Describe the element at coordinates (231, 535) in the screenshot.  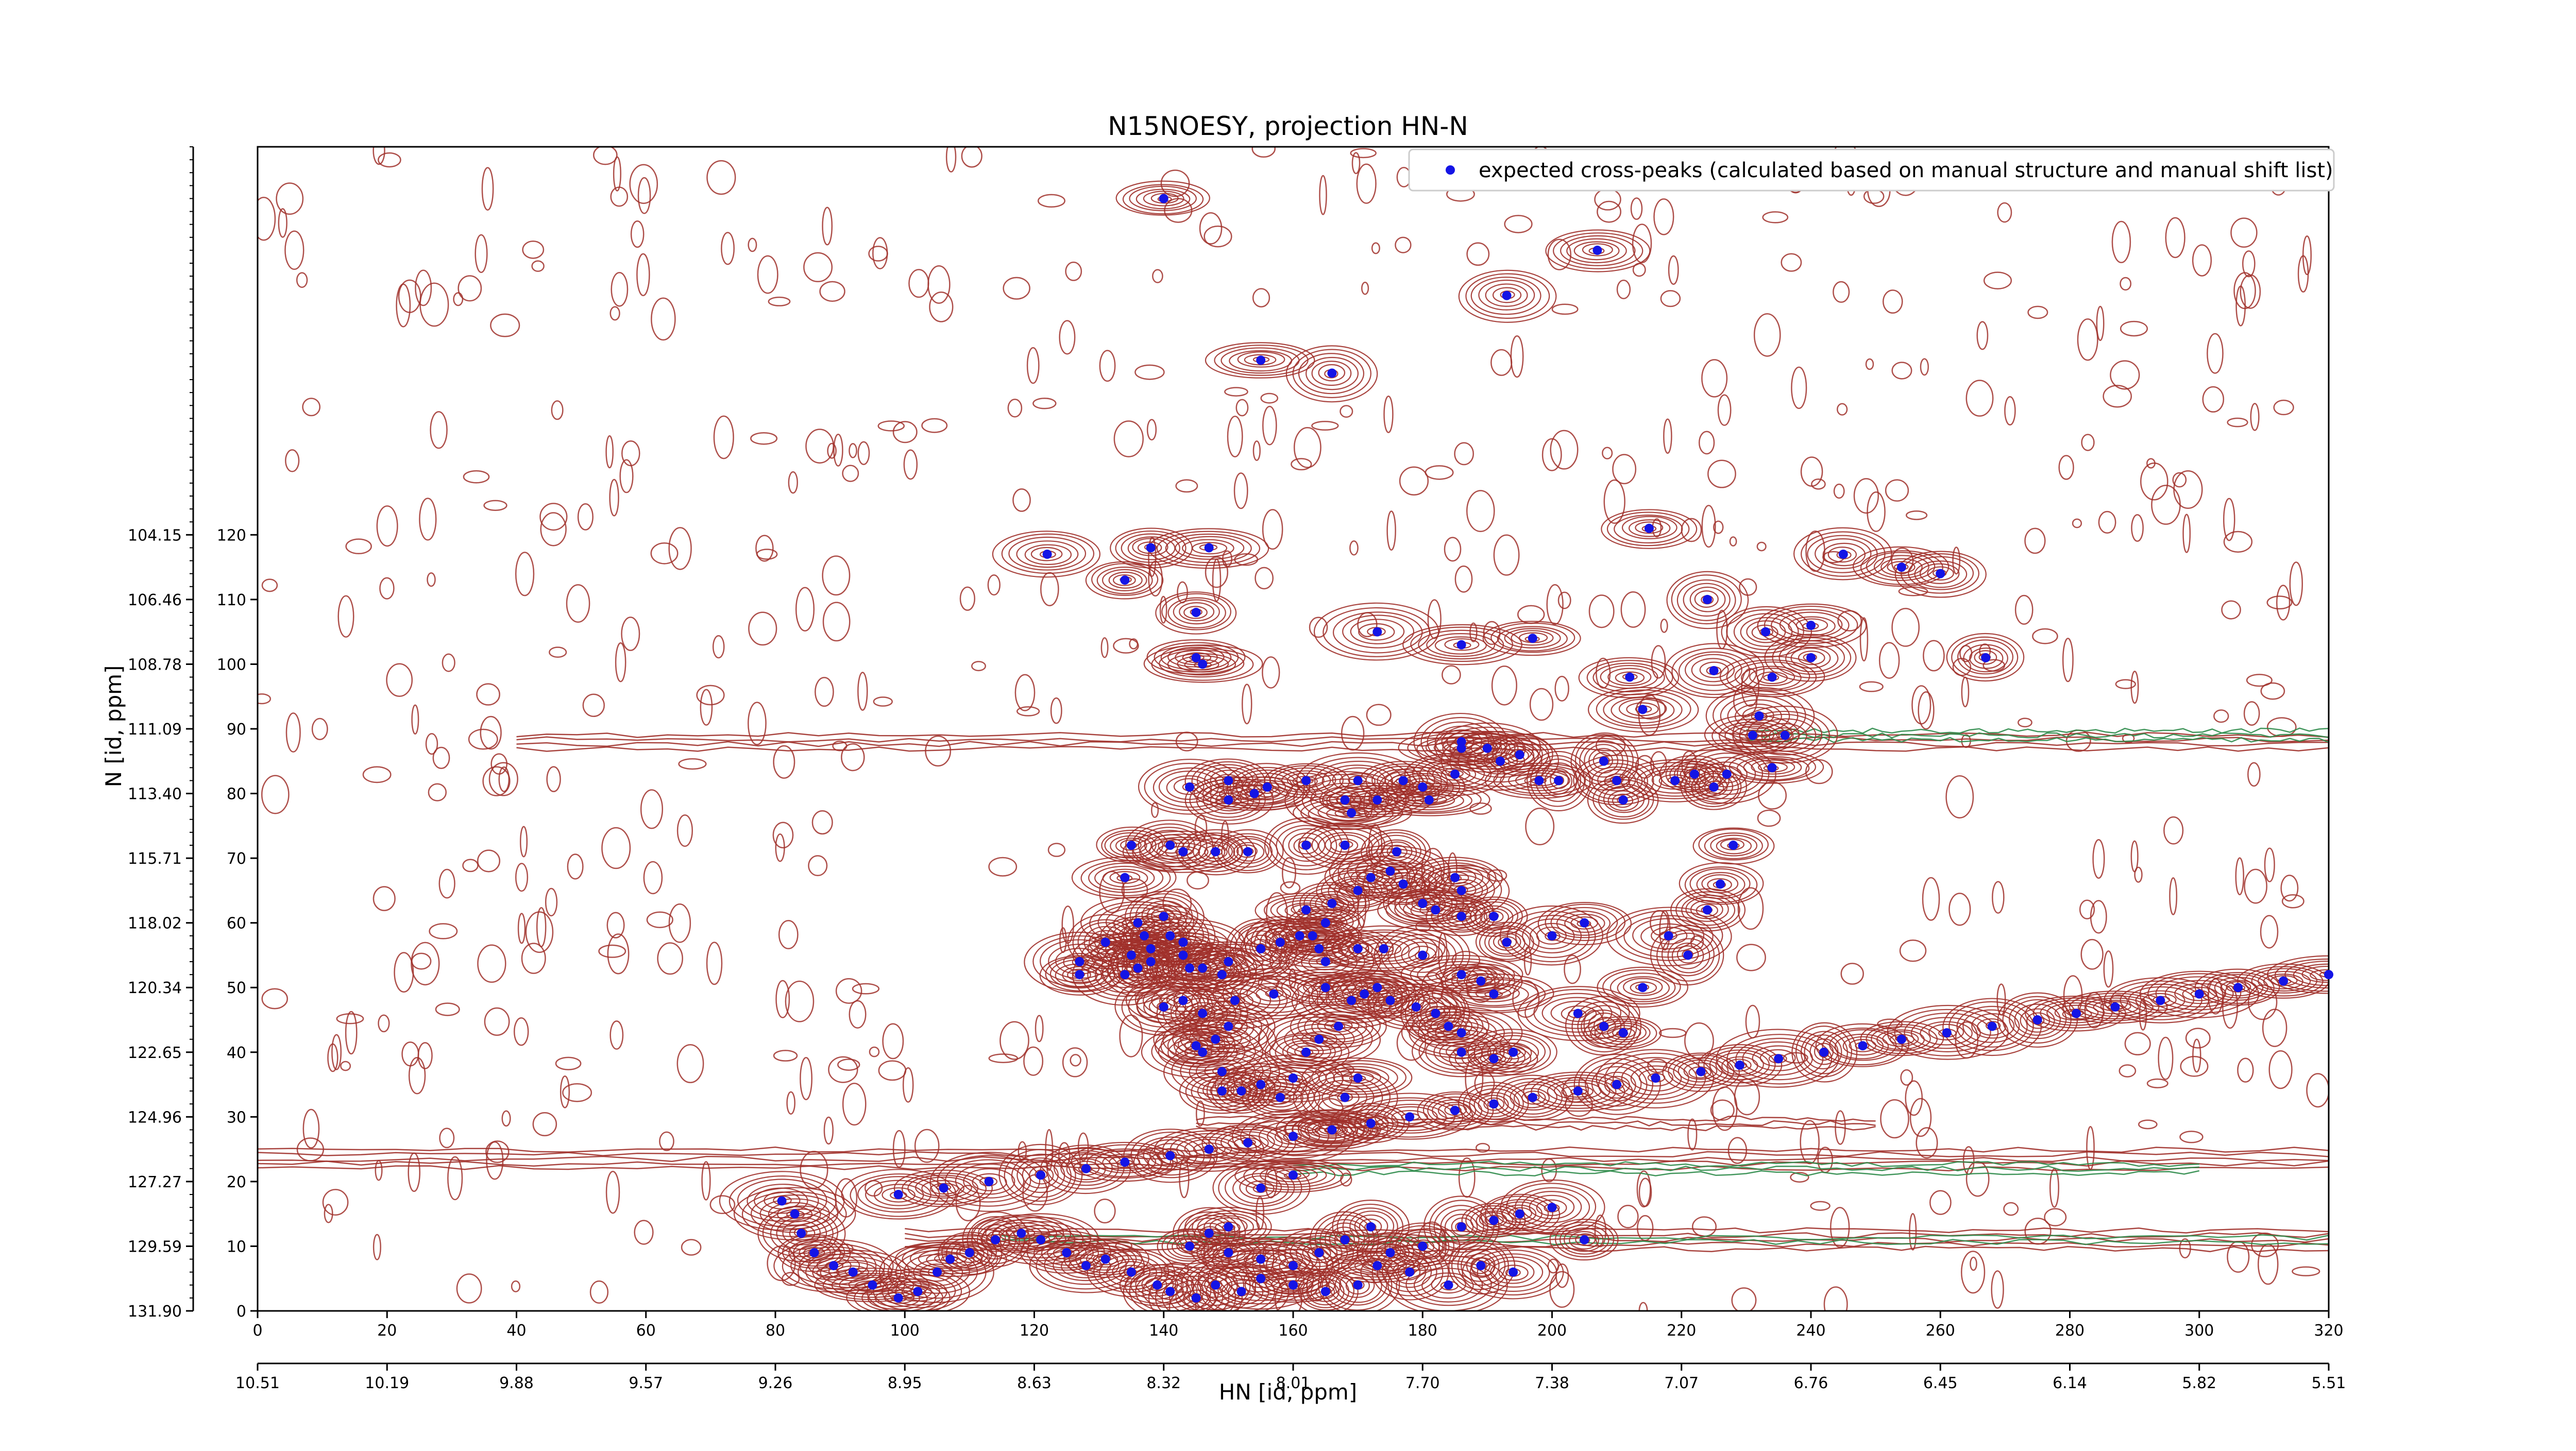
I see `y-tick-label: 120` at that location.